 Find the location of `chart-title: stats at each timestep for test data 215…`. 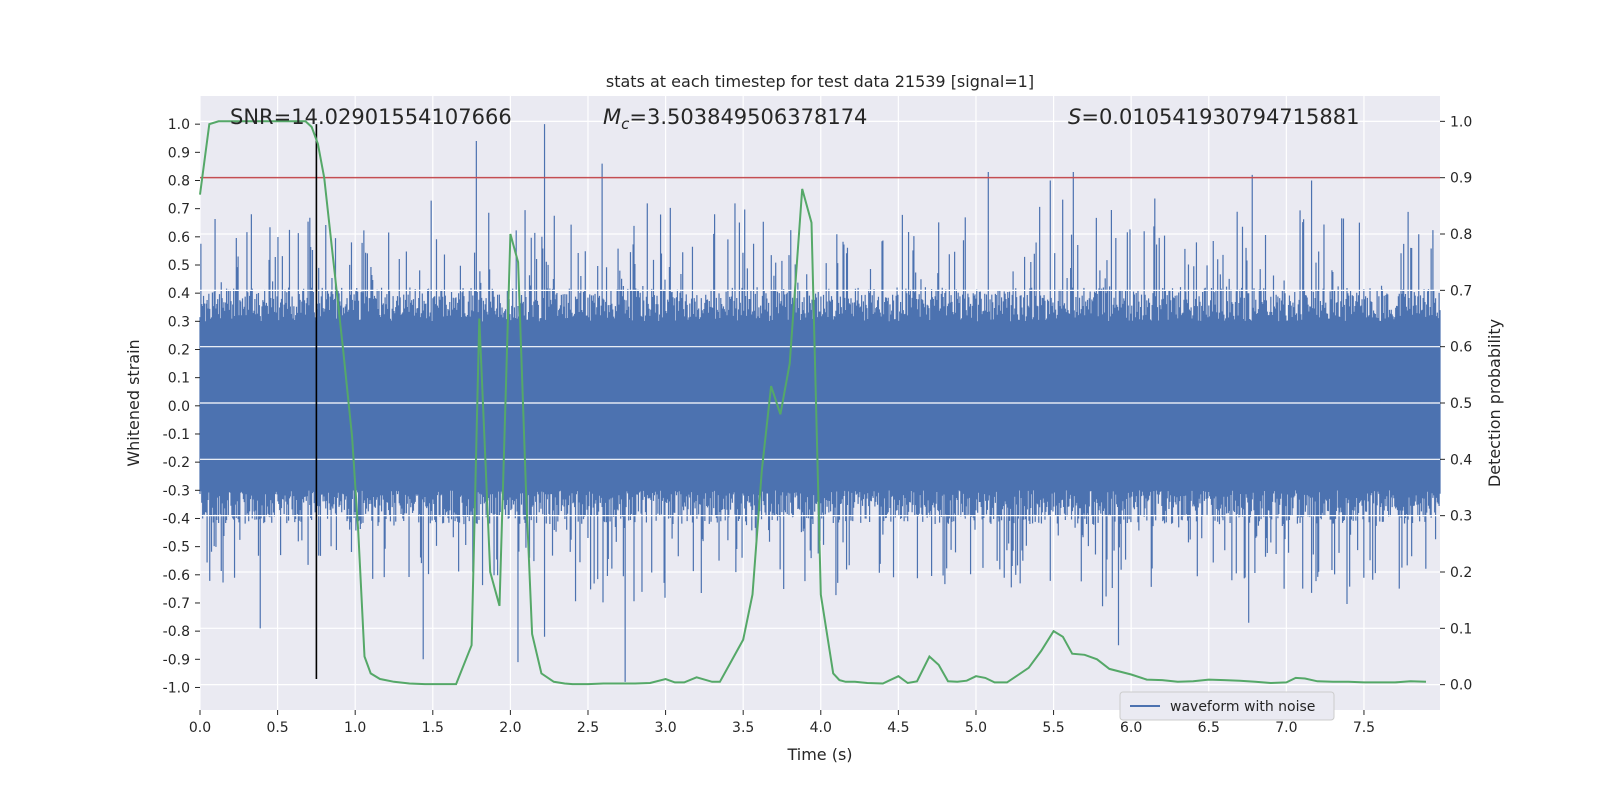

chart-title: stats at each timestep for test data 215… is located at coordinates (820, 81).